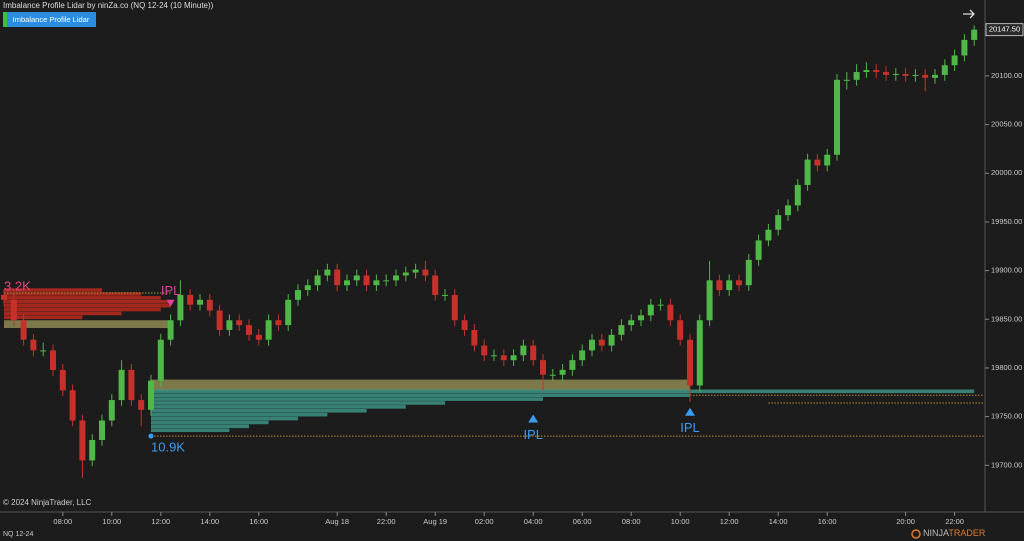  Describe the element at coordinates (170, 303) in the screenshot. I see `signal-marker` at that location.